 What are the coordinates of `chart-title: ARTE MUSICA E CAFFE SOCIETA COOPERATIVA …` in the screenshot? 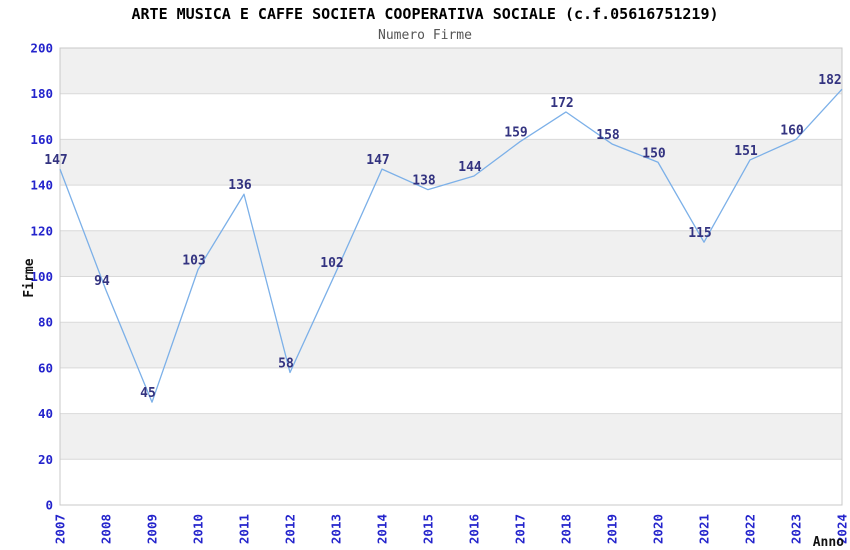 It's located at (425, 14).